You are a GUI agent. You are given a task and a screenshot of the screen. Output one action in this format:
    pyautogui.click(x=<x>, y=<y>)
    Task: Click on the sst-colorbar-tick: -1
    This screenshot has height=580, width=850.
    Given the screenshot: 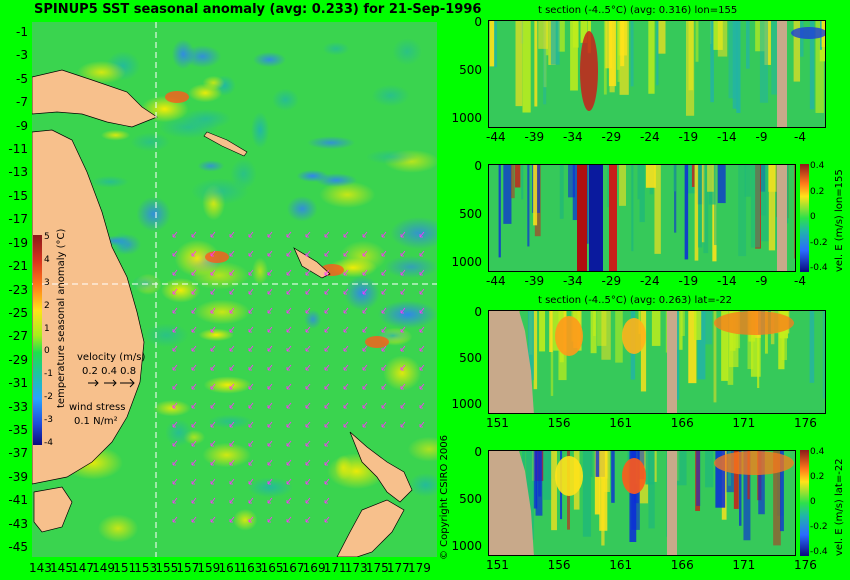 What is the action you would take?
    pyautogui.click(x=48, y=374)
    